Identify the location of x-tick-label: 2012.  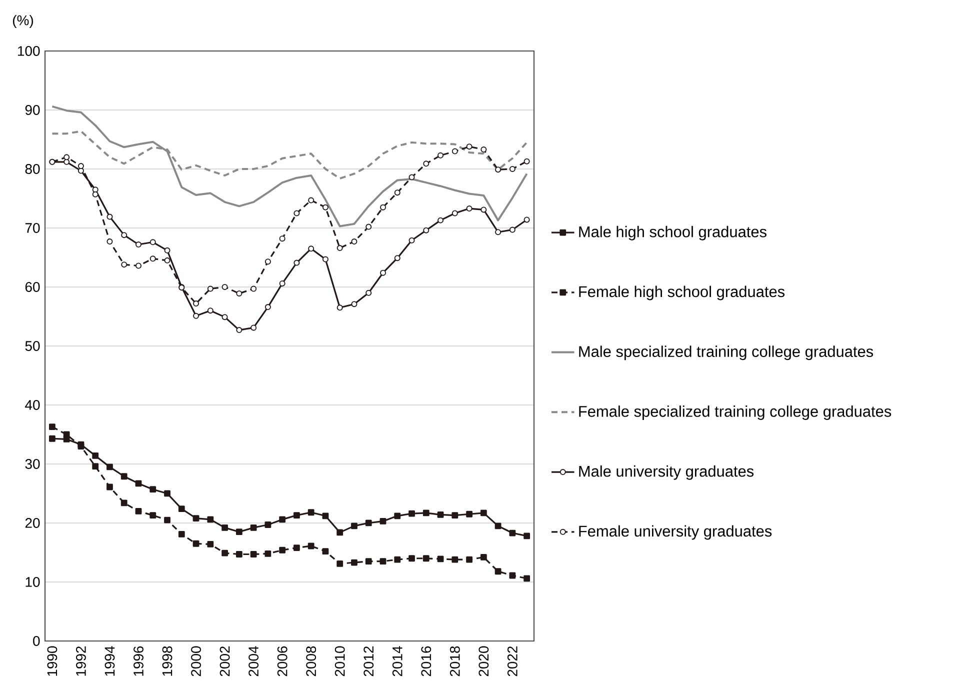
(369, 661).